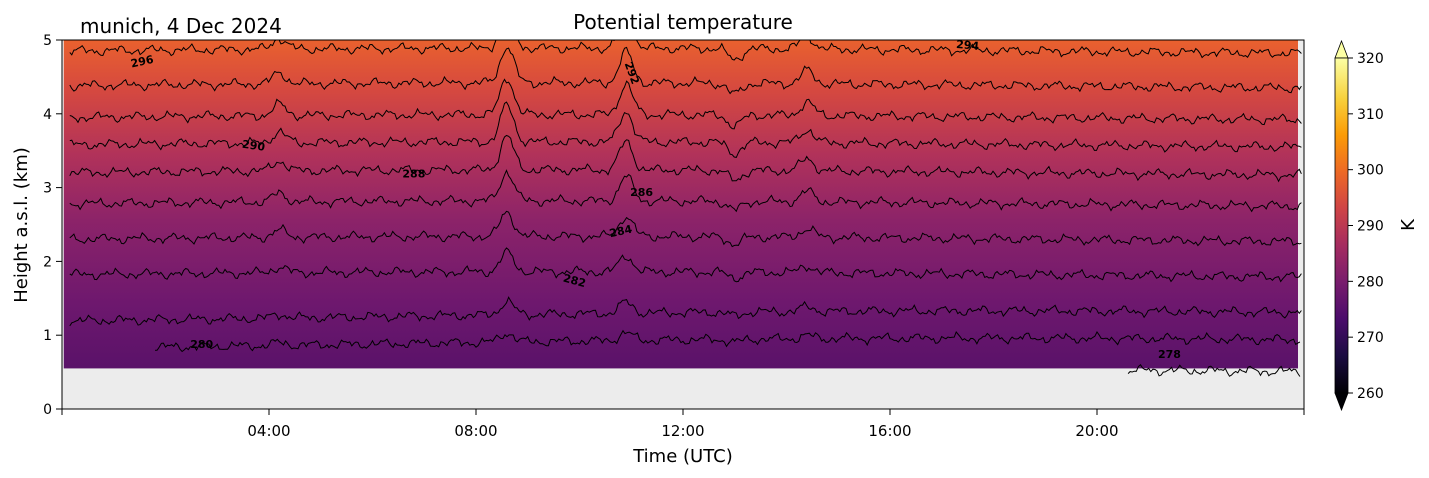 This screenshot has height=478, width=1429. I want to click on contour-label: 282, so click(575, 281).